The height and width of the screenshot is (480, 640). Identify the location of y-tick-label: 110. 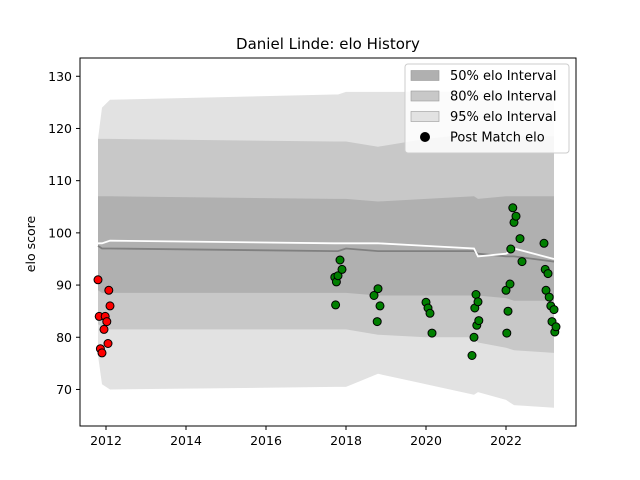
(60, 180).